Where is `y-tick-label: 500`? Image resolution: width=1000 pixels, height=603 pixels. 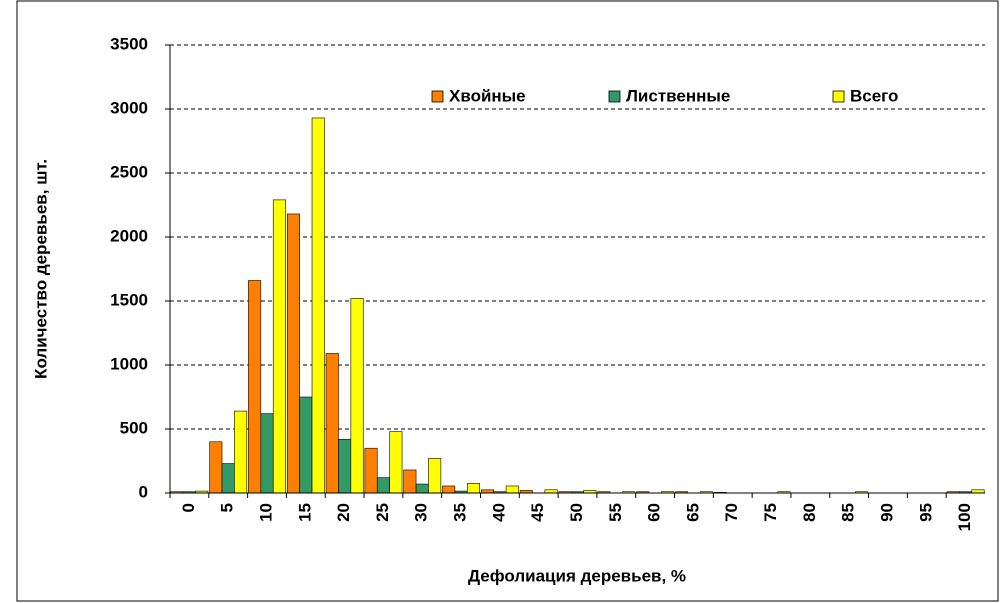 y-tick-label: 500 is located at coordinates (134, 427).